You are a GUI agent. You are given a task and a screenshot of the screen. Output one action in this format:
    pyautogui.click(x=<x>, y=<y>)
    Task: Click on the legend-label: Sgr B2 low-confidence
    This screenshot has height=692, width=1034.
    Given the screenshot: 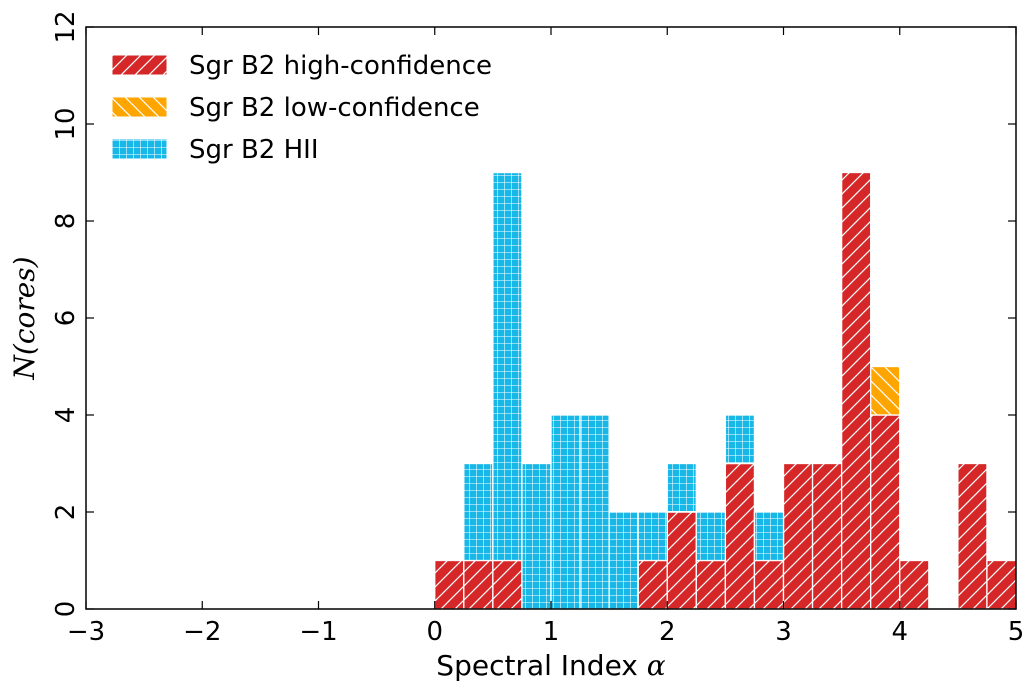 What is the action you would take?
    pyautogui.click(x=334, y=108)
    